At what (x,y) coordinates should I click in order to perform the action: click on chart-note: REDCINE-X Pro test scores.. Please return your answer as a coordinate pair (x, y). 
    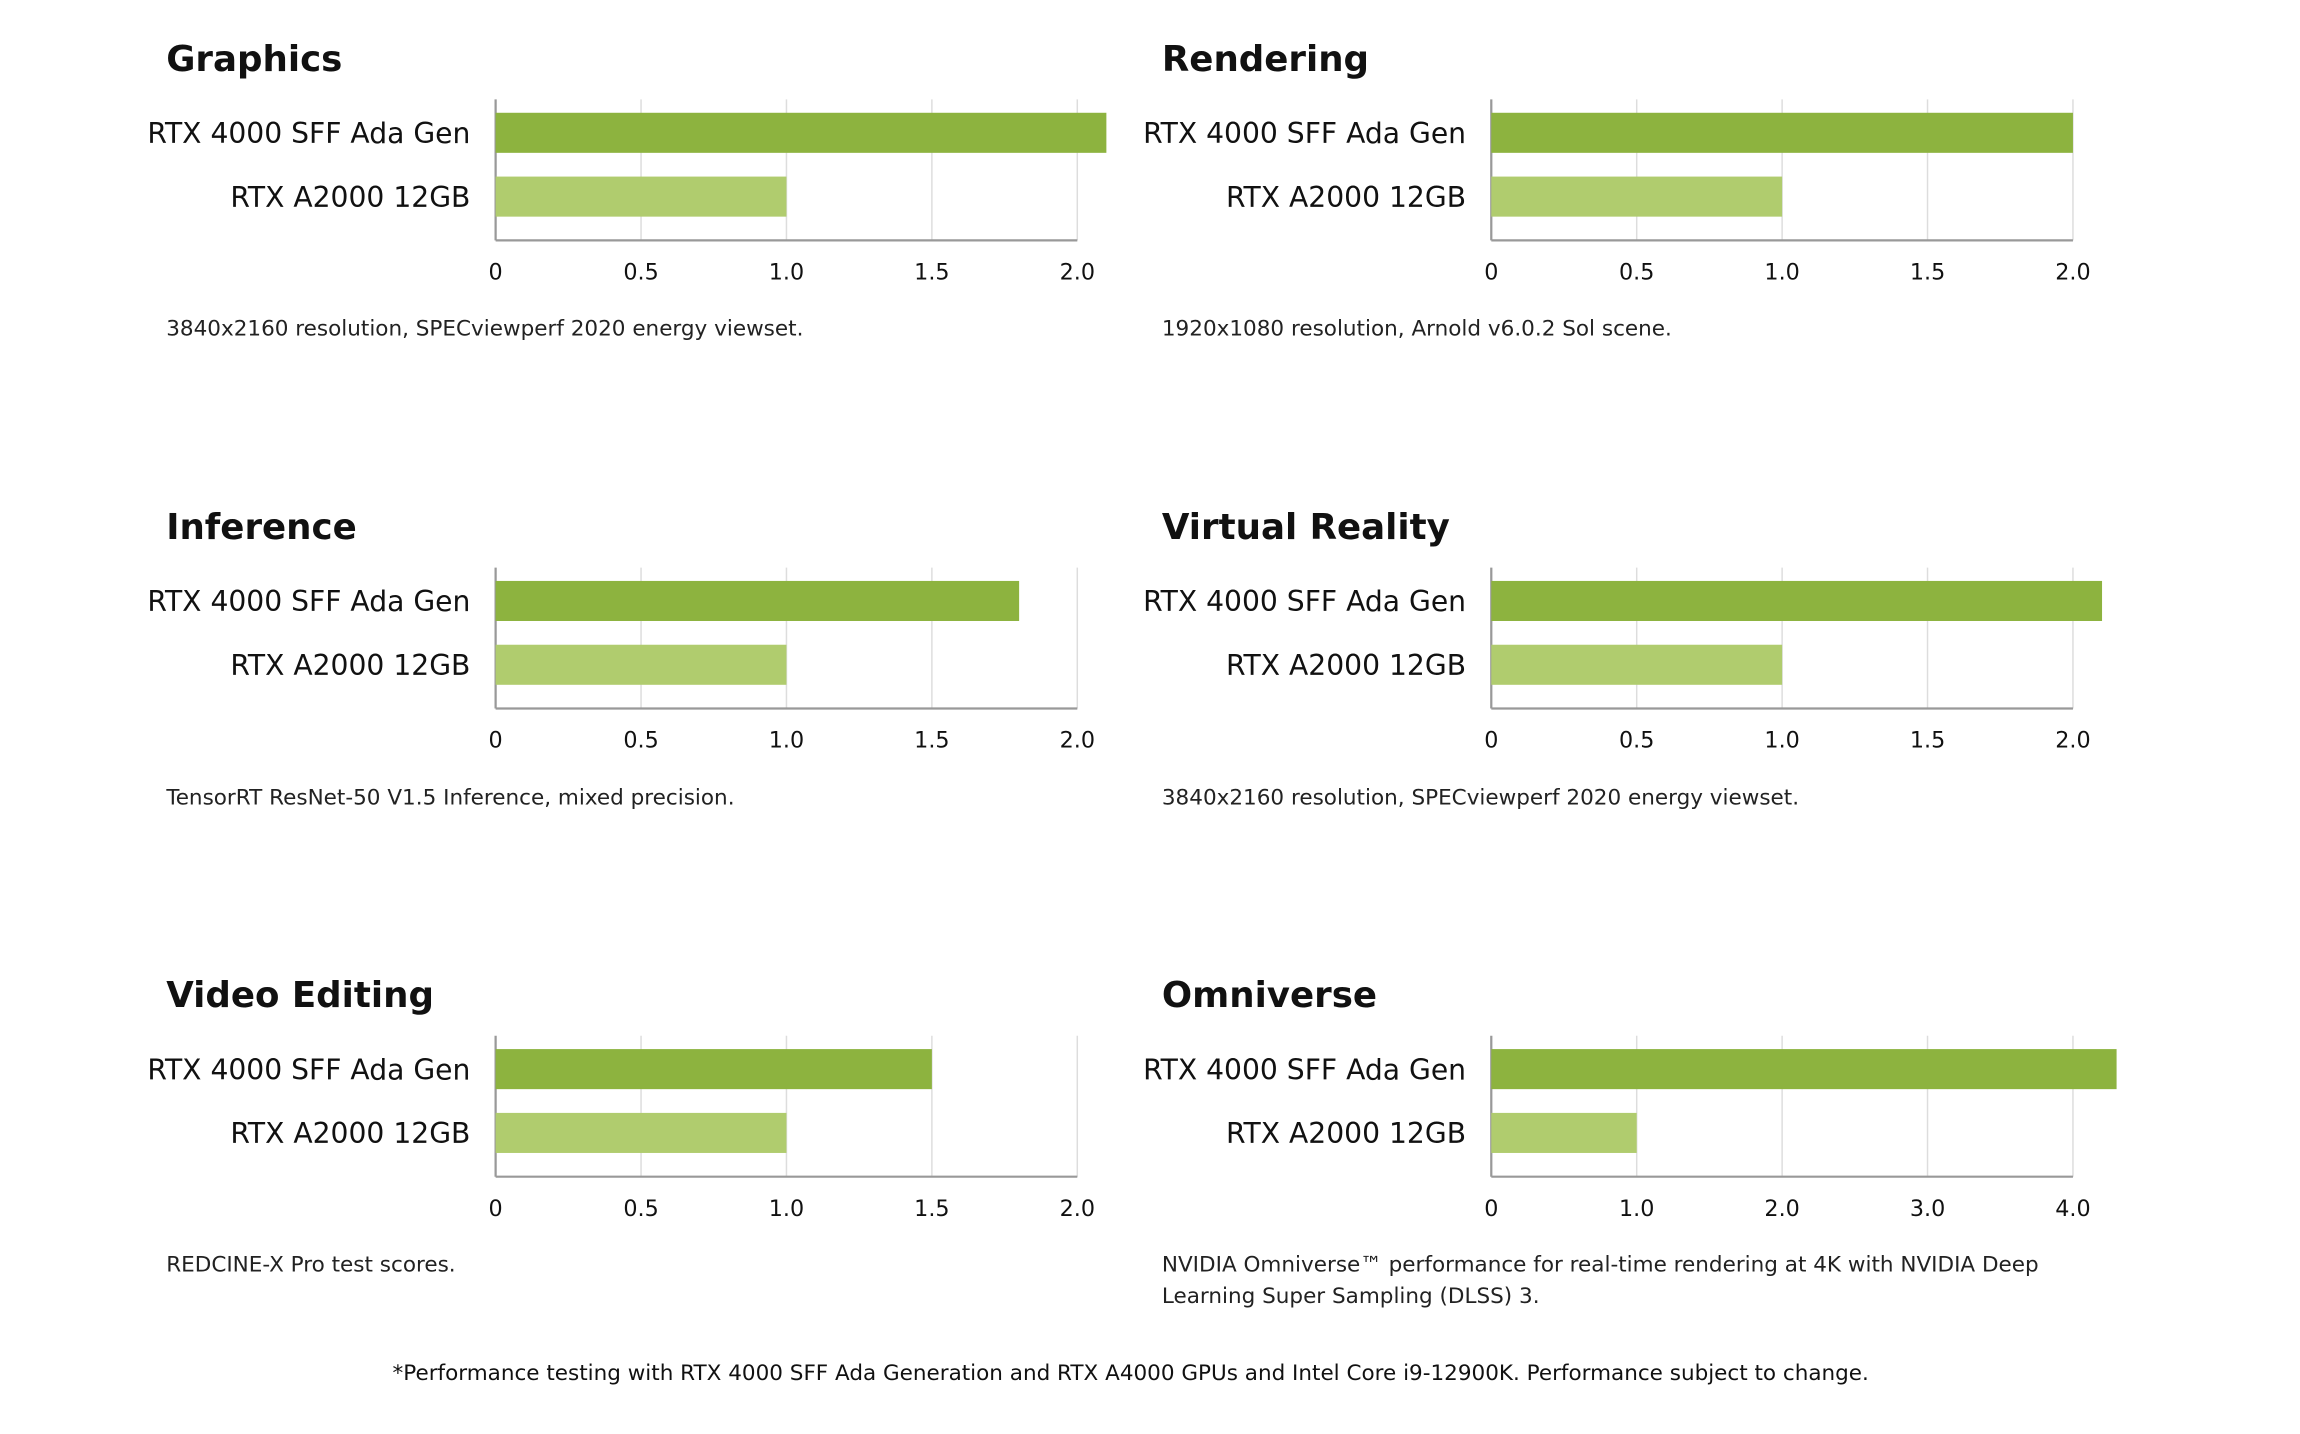
    Looking at the image, I should click on (311, 1265).